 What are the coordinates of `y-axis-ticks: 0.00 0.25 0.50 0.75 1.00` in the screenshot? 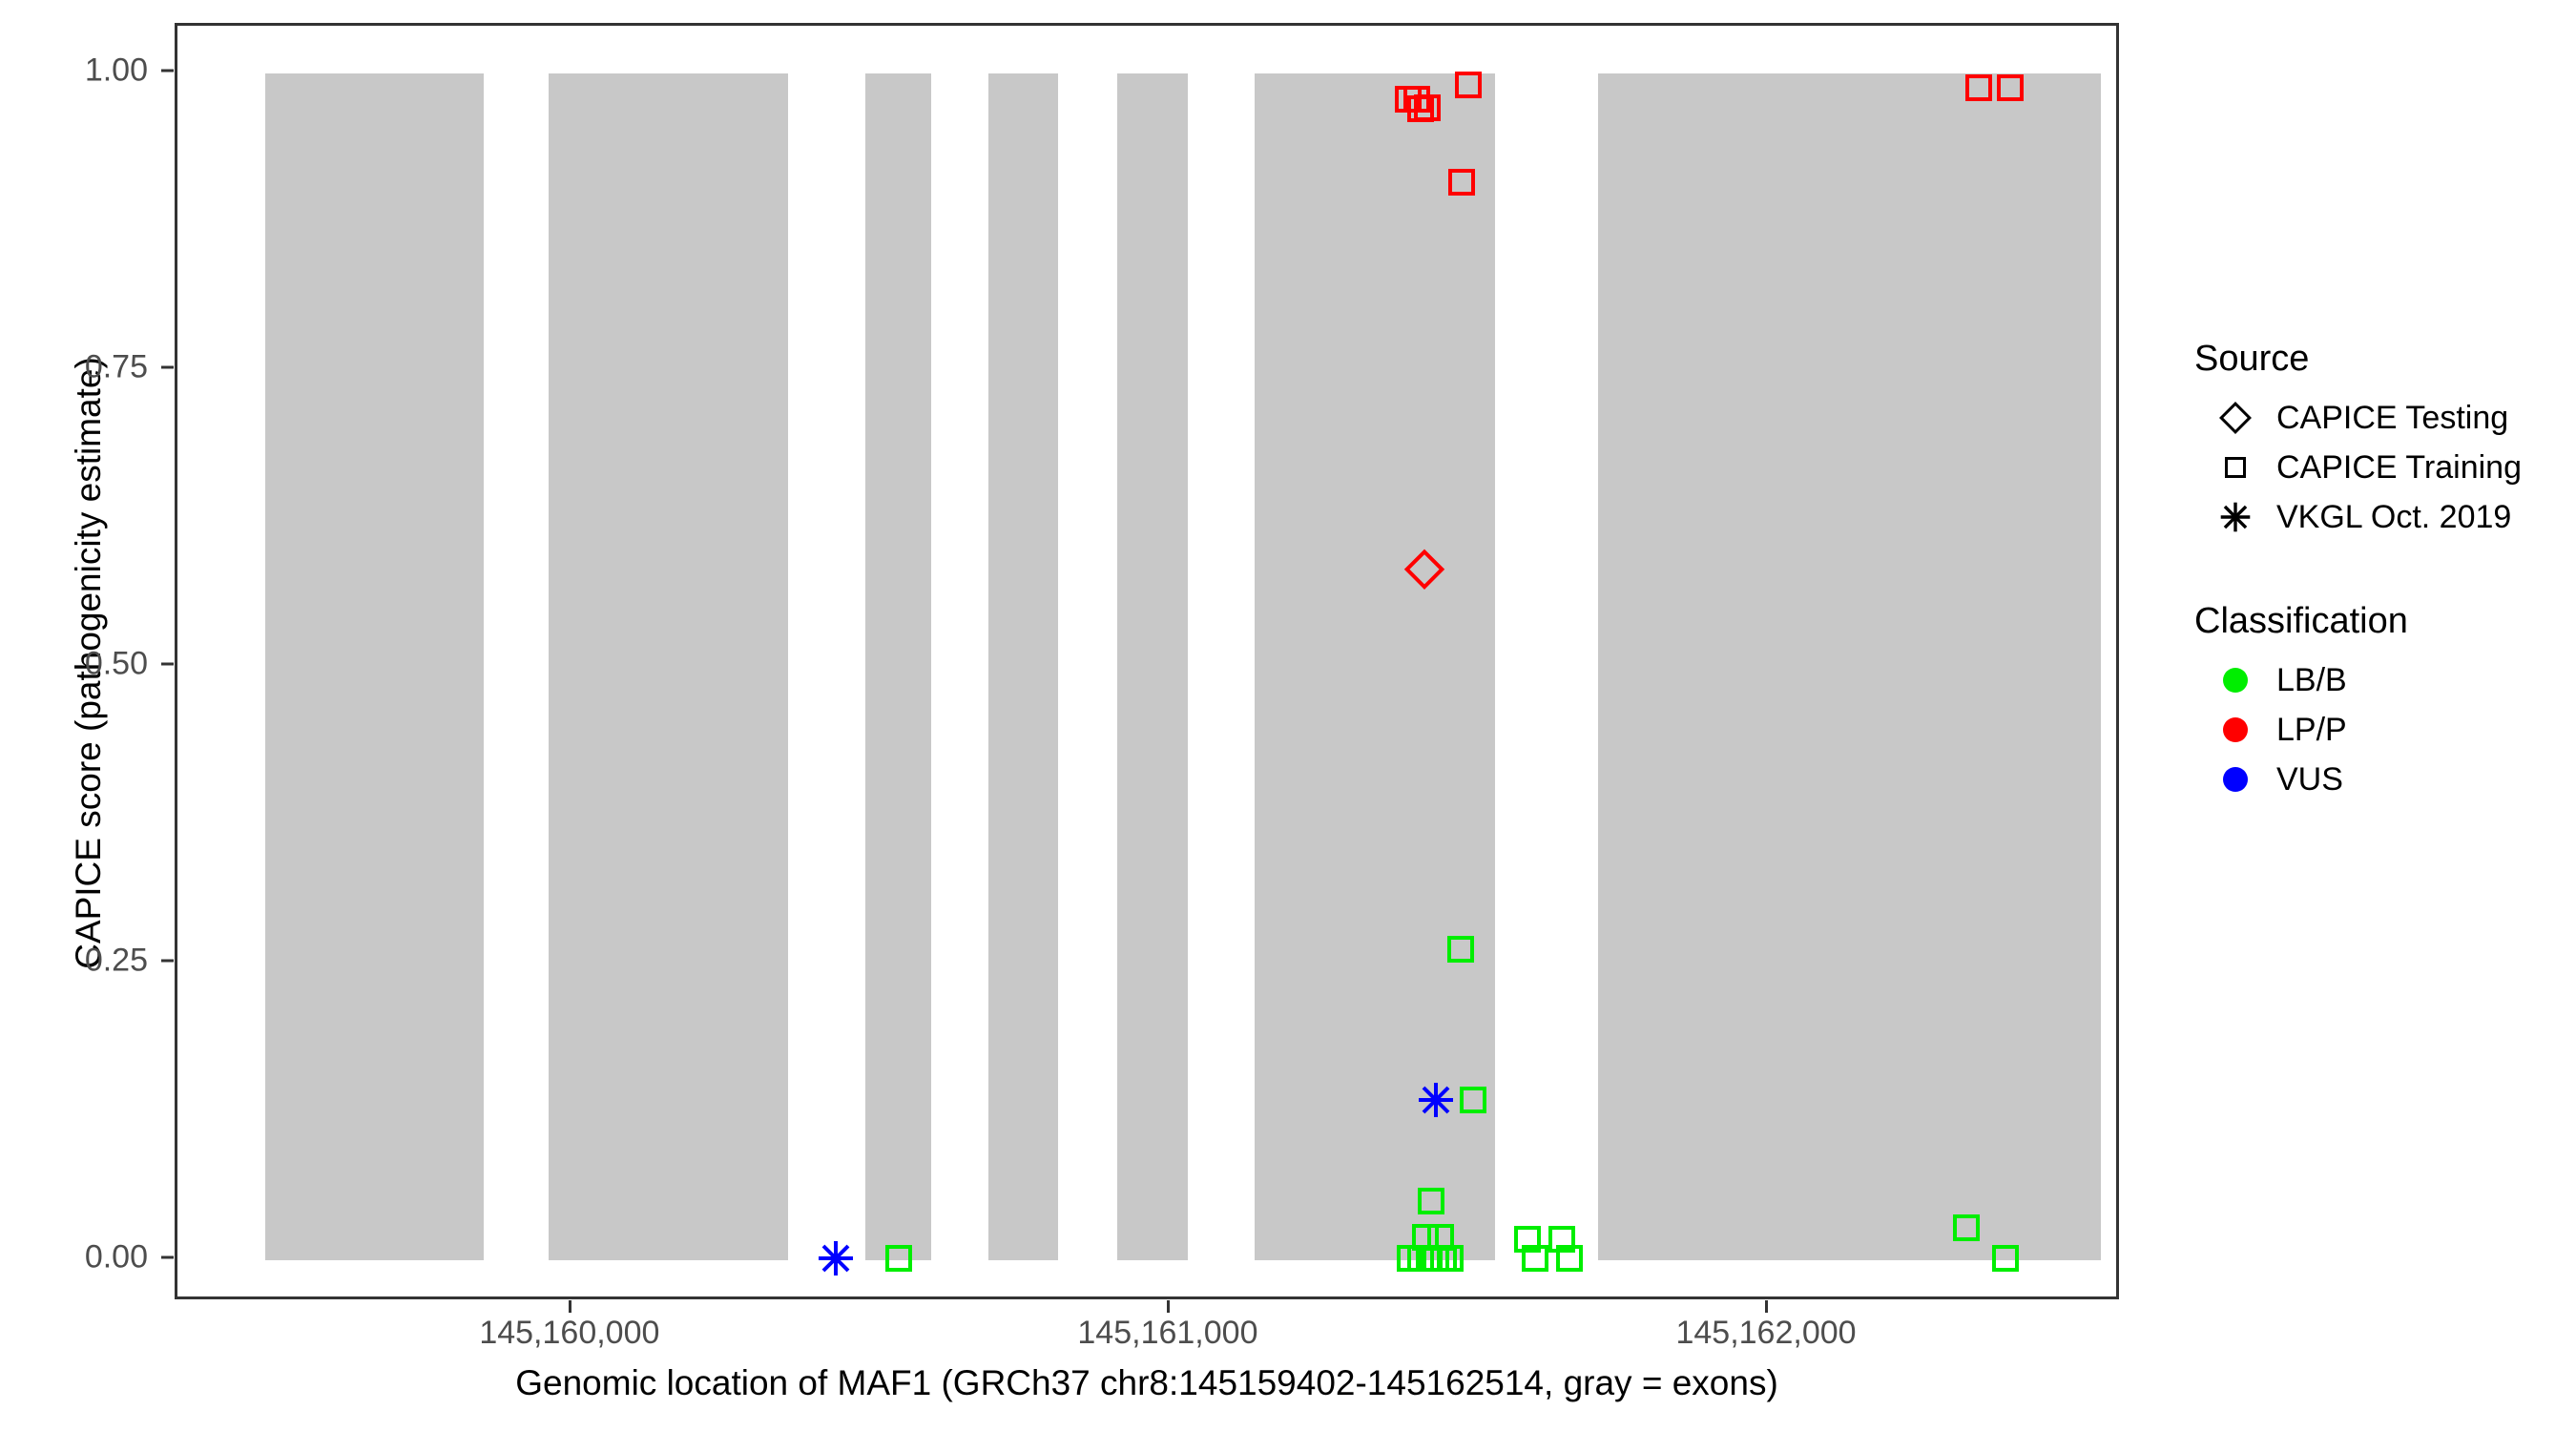 It's located at (87, 715).